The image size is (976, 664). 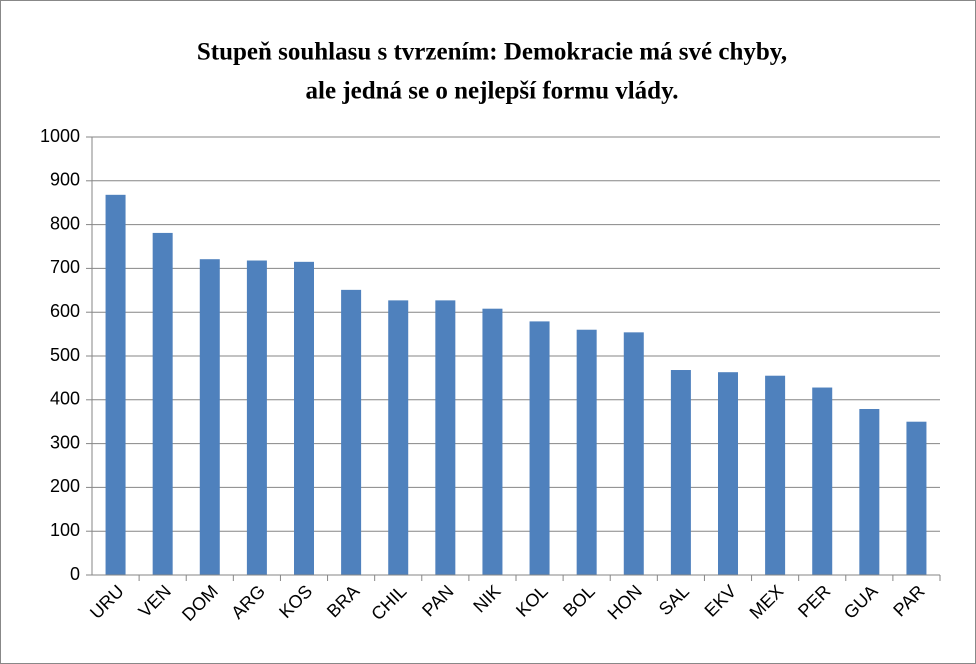 I want to click on y-tick-label: 400, so click(x=65, y=399).